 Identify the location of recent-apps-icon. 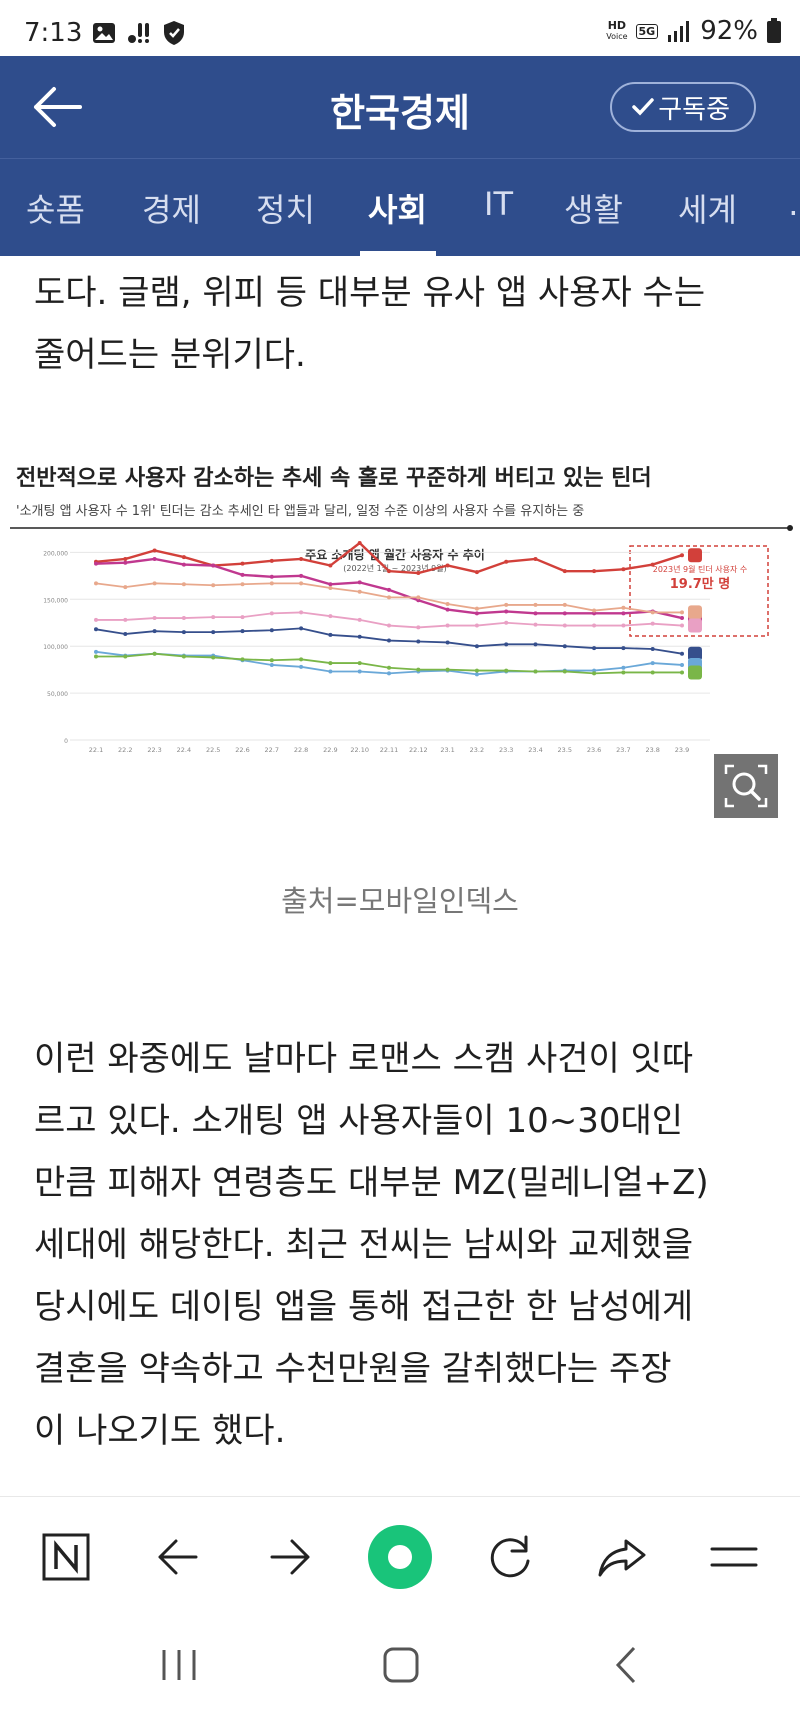
(179, 1665).